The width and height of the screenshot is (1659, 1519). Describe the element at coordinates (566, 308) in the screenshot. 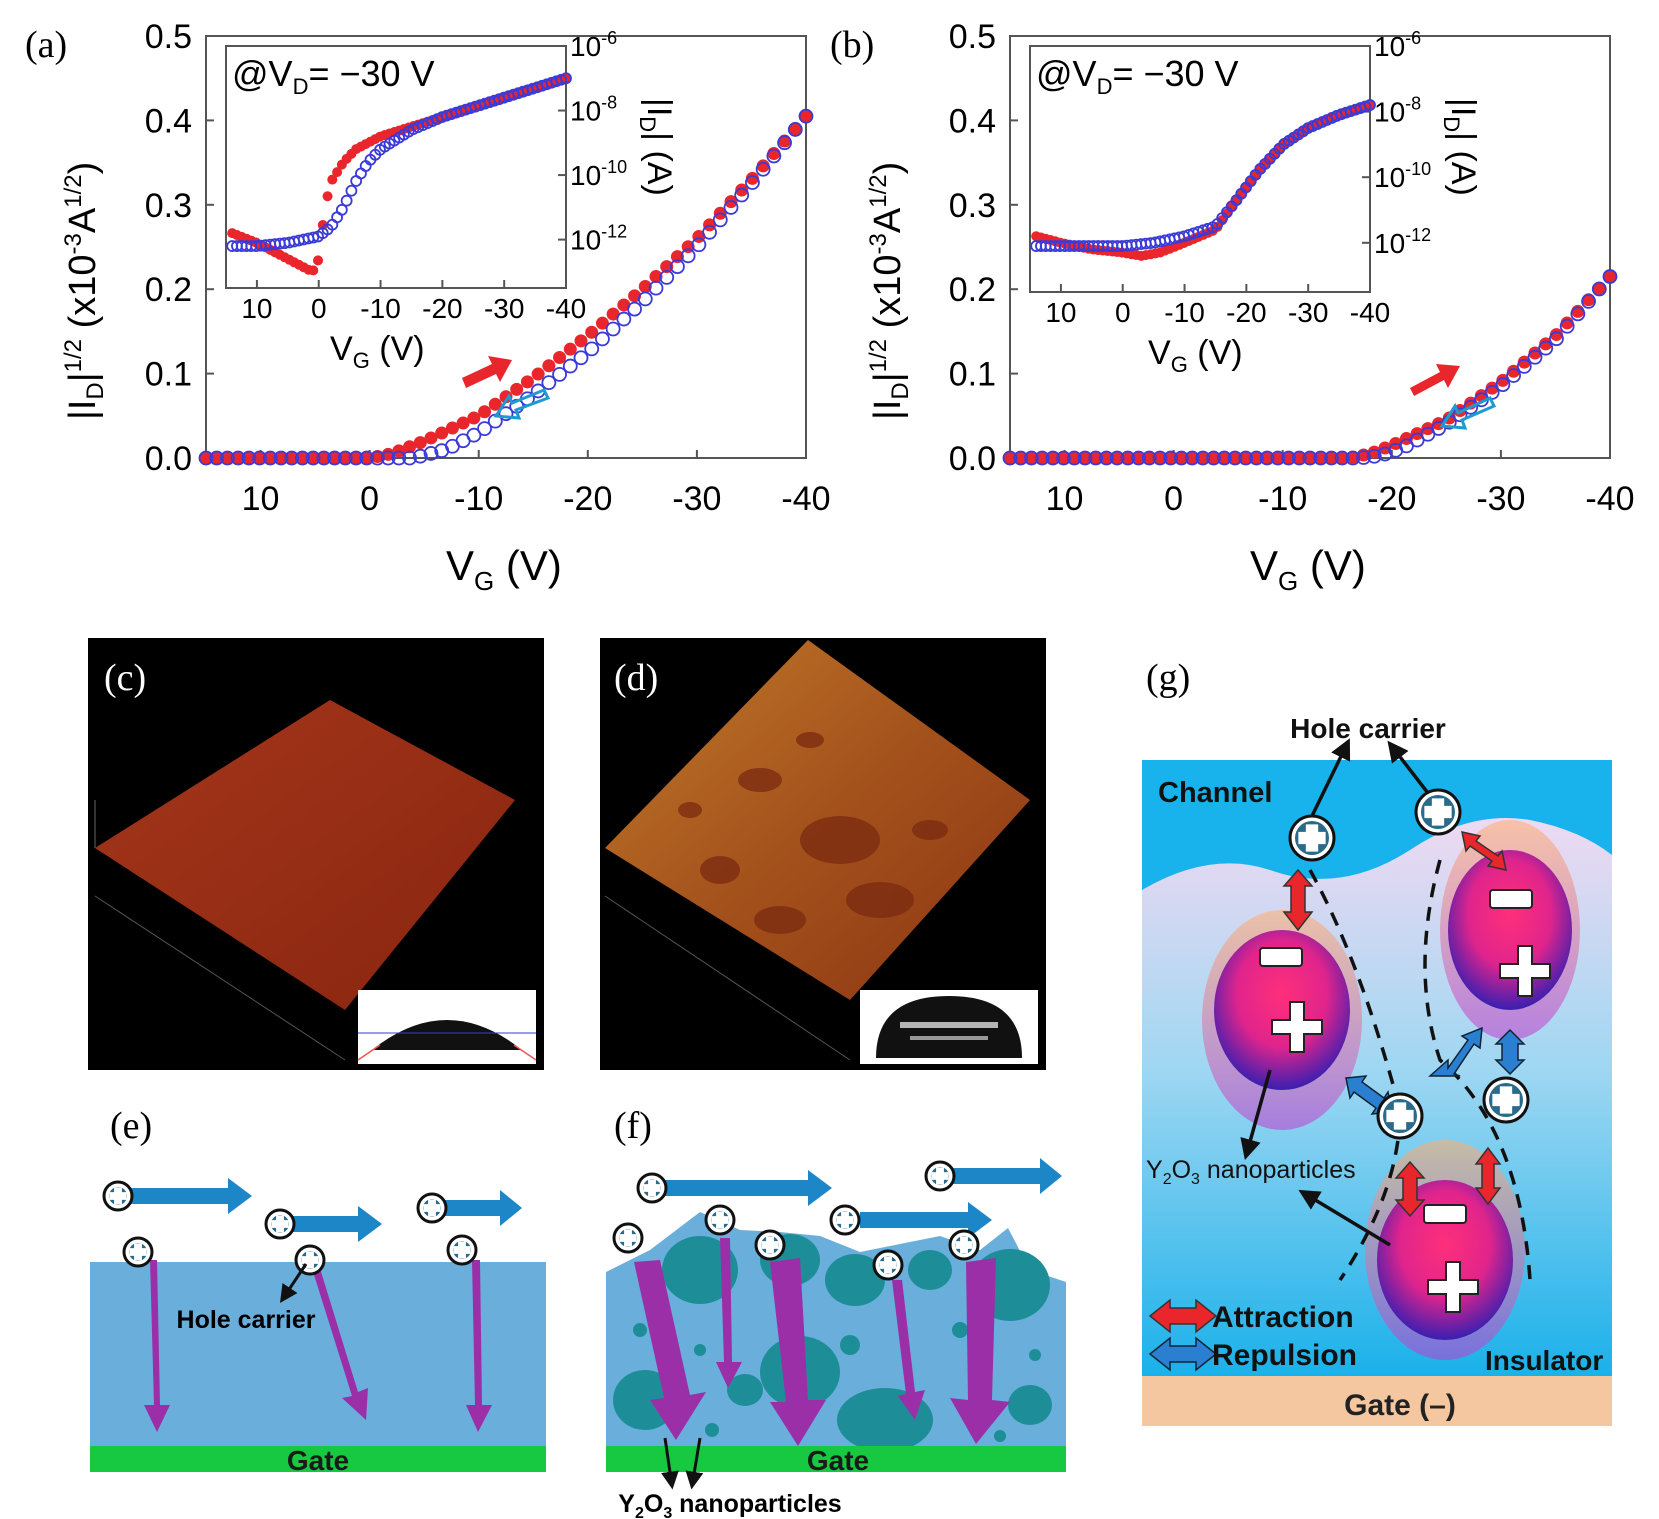

I see `x-tick-label: -40` at that location.